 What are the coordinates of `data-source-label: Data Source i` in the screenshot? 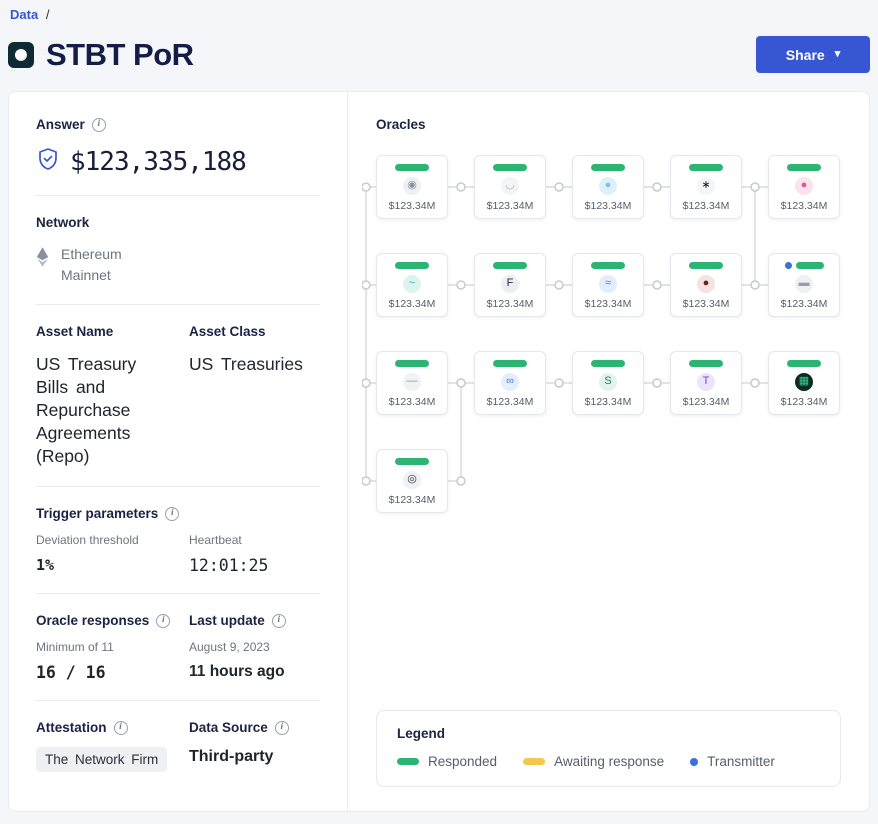 It's located at (254, 727).